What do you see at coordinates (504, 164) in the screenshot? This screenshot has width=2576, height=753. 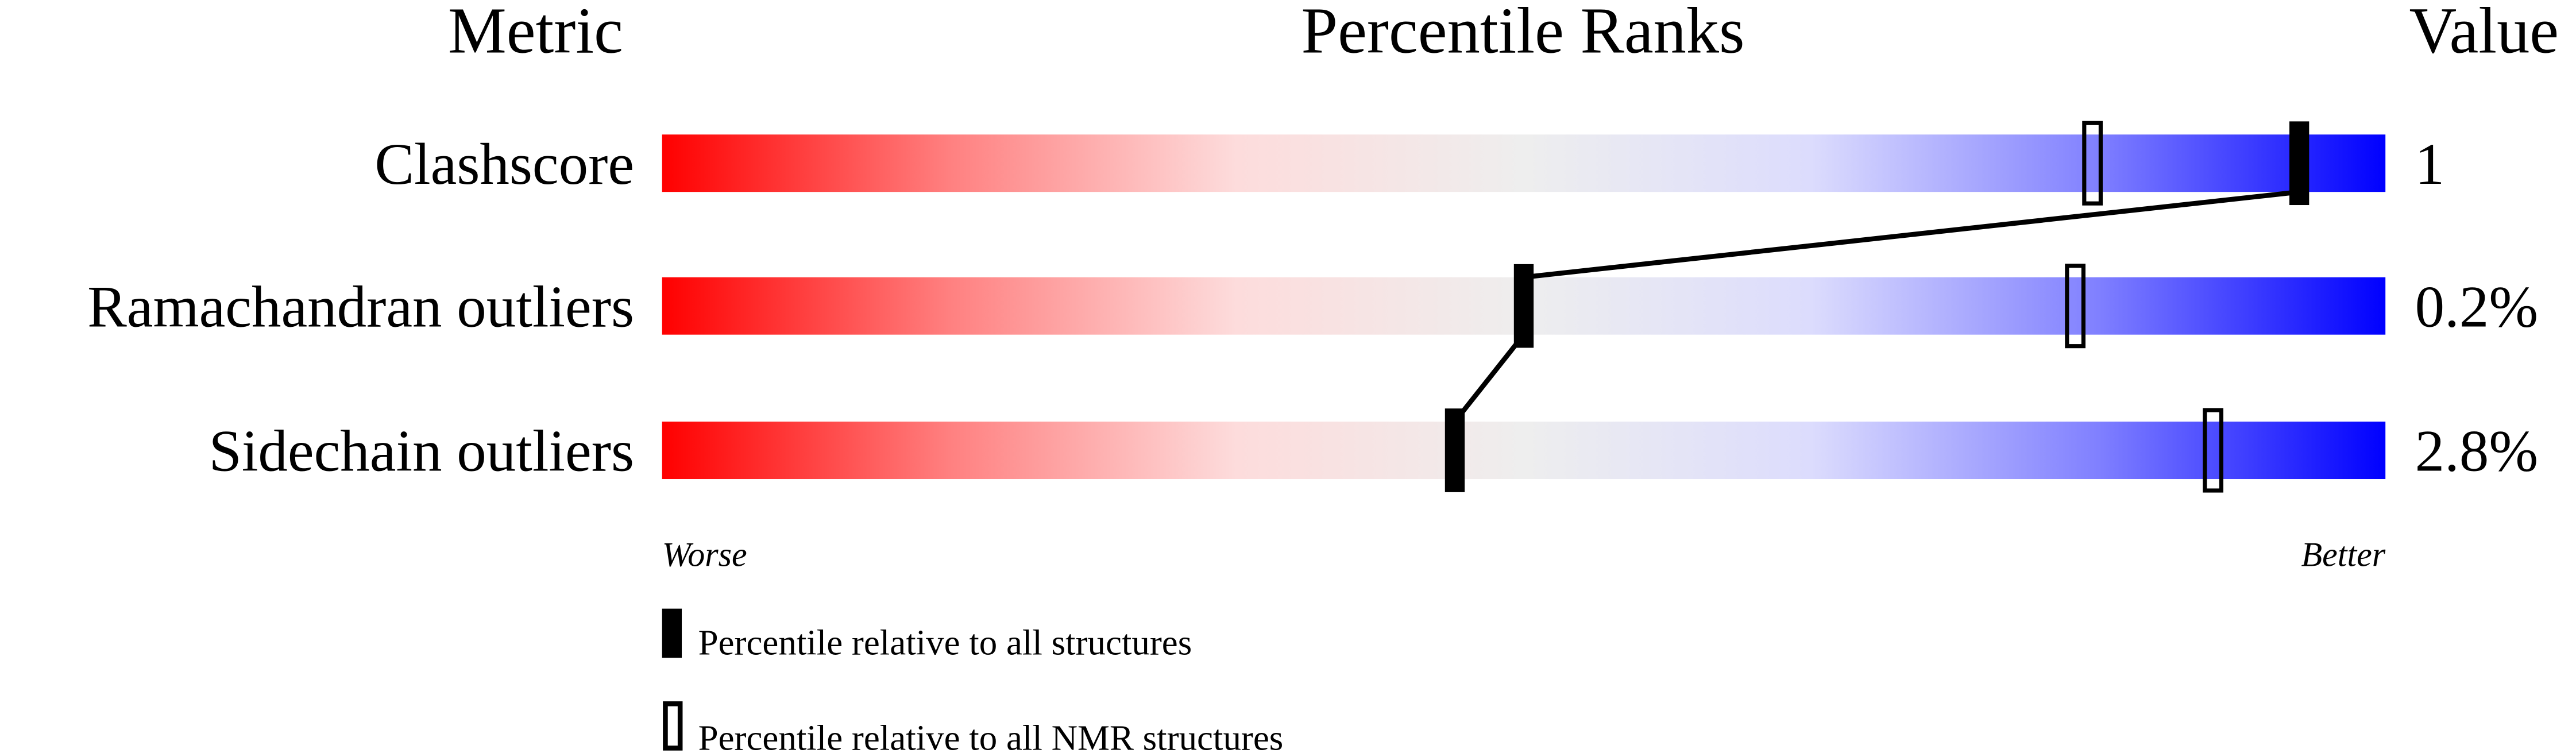 I see `metric-label: Clashscore` at bounding box center [504, 164].